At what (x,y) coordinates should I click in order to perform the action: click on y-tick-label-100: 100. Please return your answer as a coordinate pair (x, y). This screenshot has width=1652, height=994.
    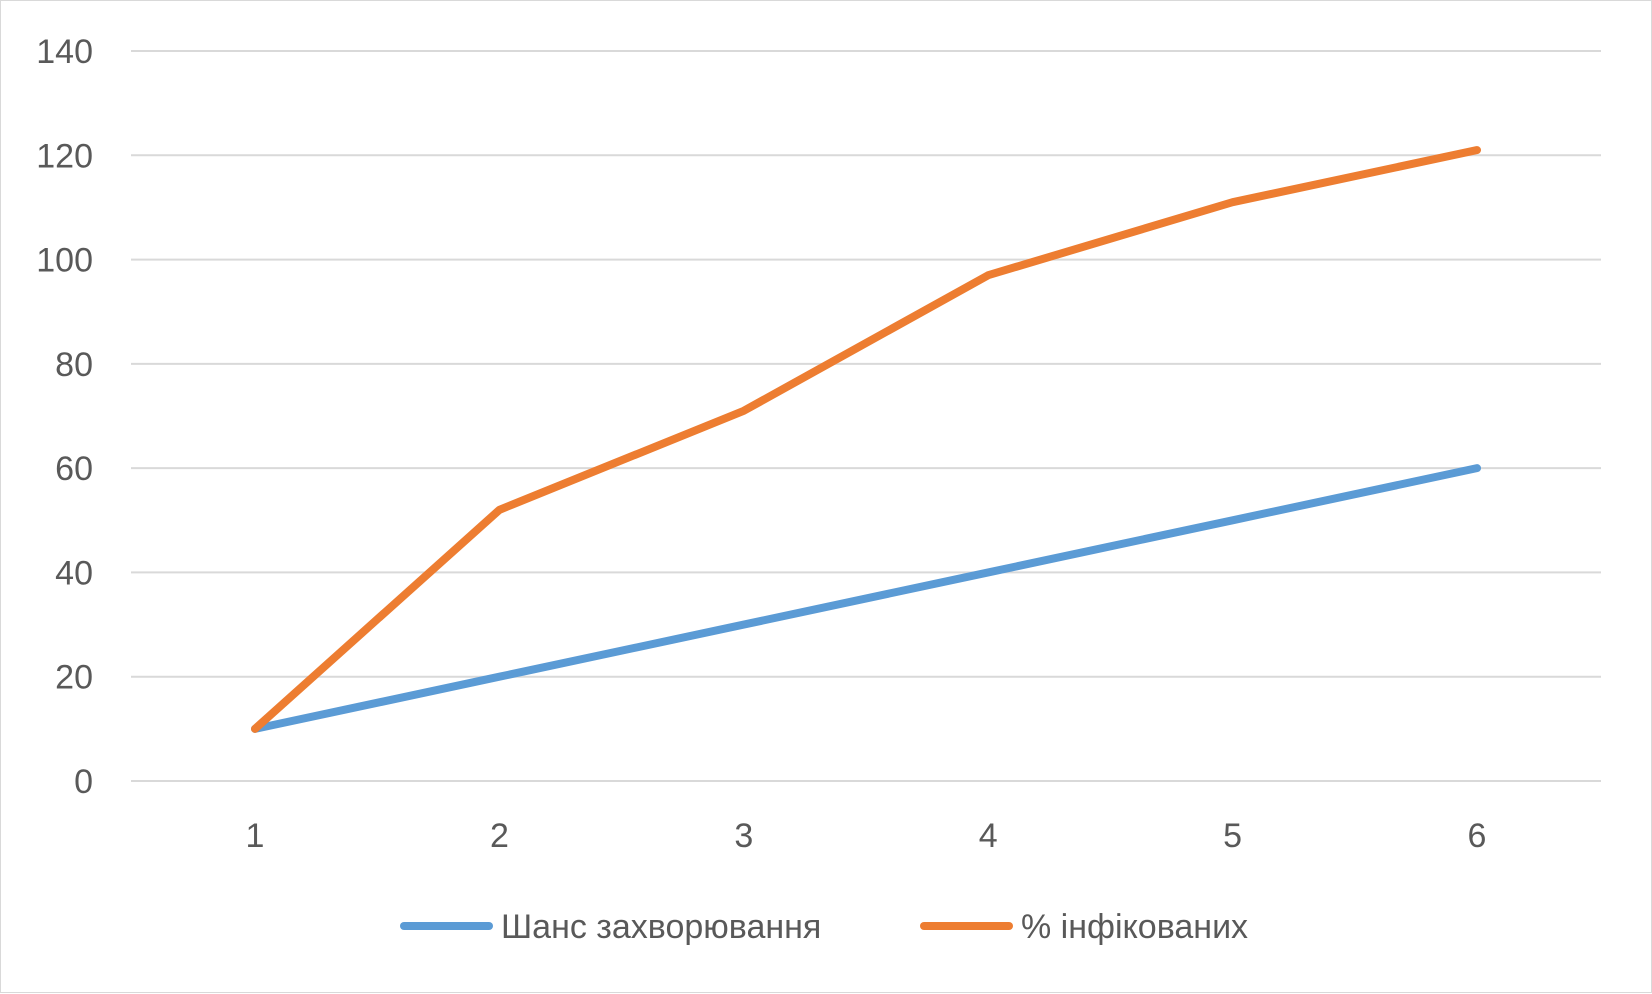
    Looking at the image, I should click on (64, 261).